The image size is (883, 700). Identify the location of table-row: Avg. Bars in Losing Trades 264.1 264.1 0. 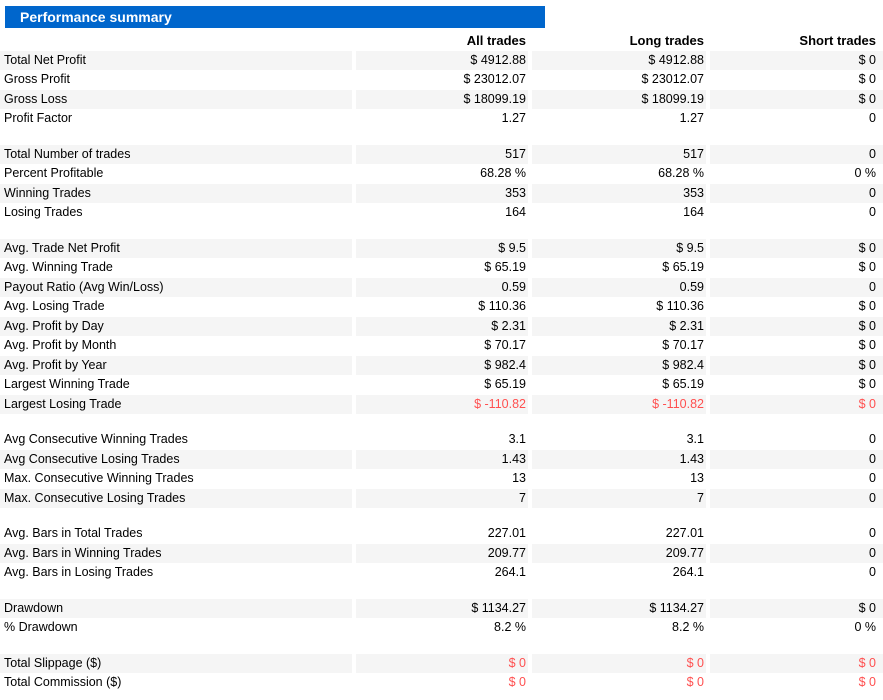
(441, 573).